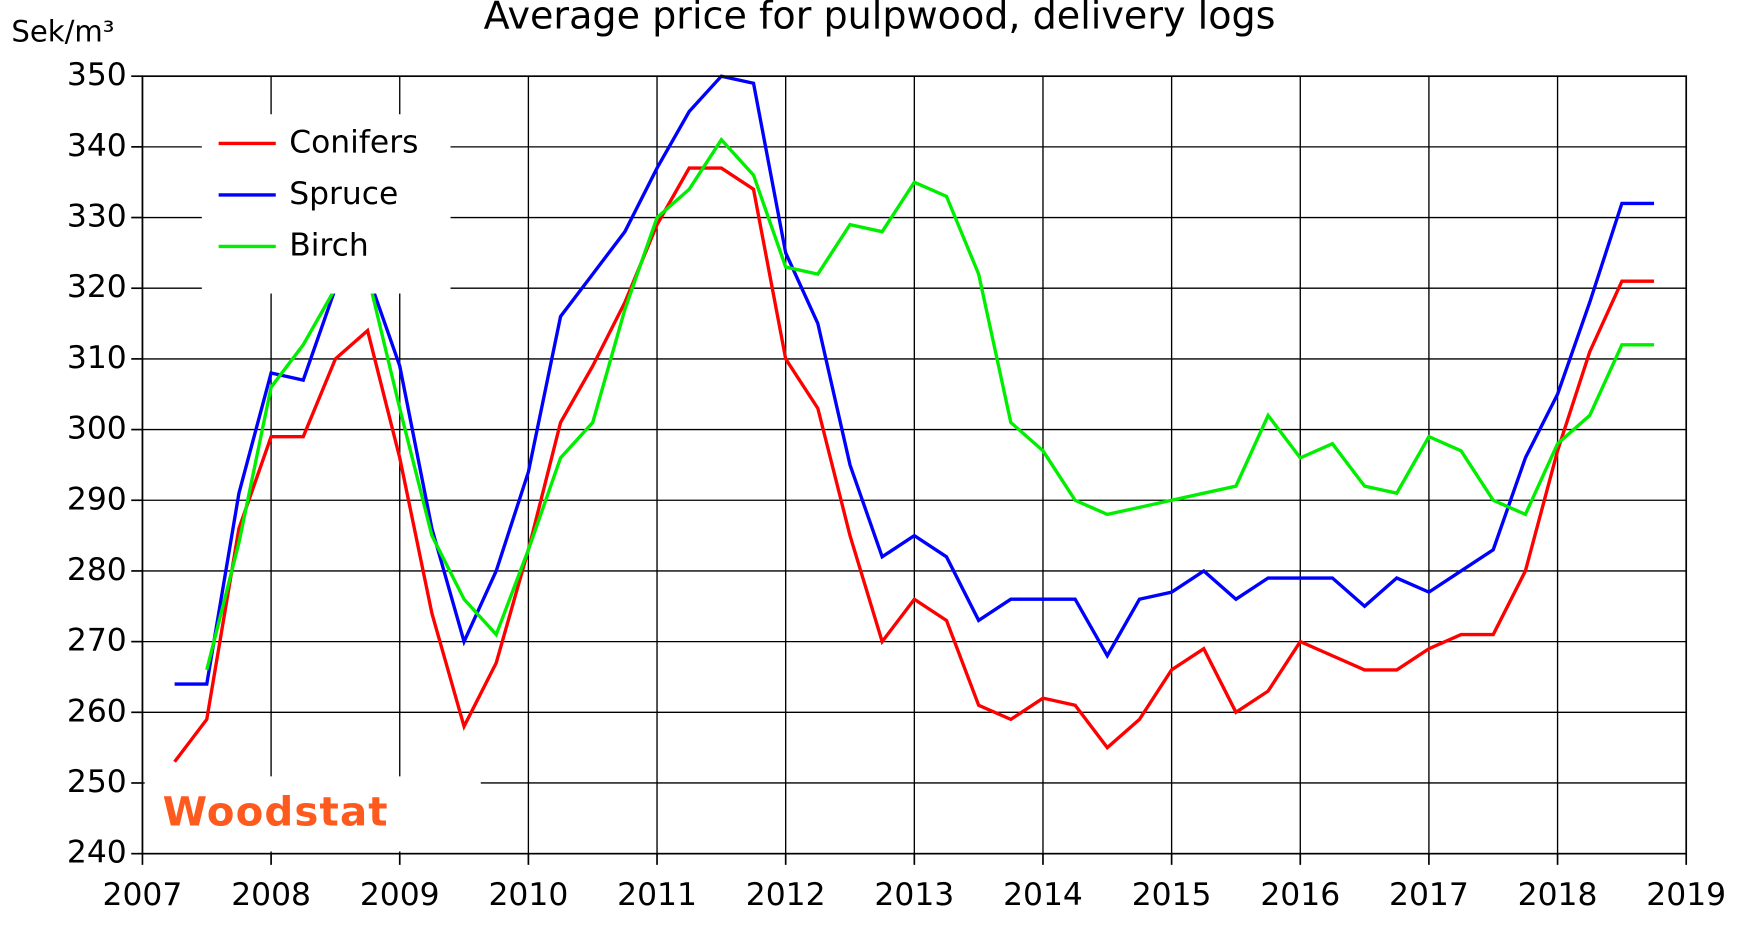  What do you see at coordinates (97, 287) in the screenshot?
I see `y-tick-label: 320` at bounding box center [97, 287].